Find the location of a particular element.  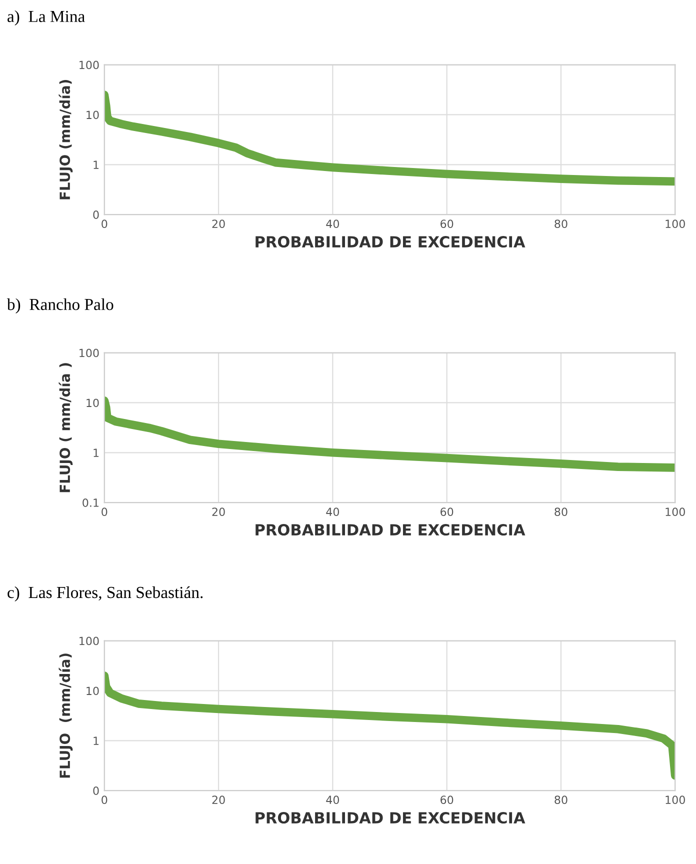

y-tick-label: 0.1 is located at coordinates (90, 502).